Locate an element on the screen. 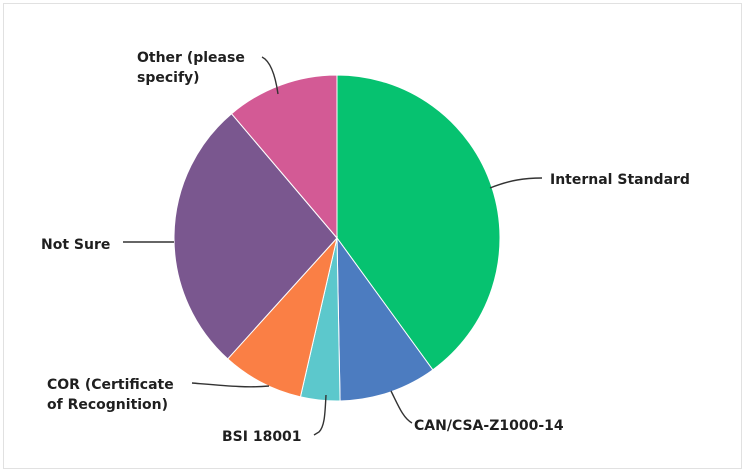 The height and width of the screenshot is (474, 747). slice-label-can-csa: CAN/CSA-Z1000-14 is located at coordinates (489, 426).